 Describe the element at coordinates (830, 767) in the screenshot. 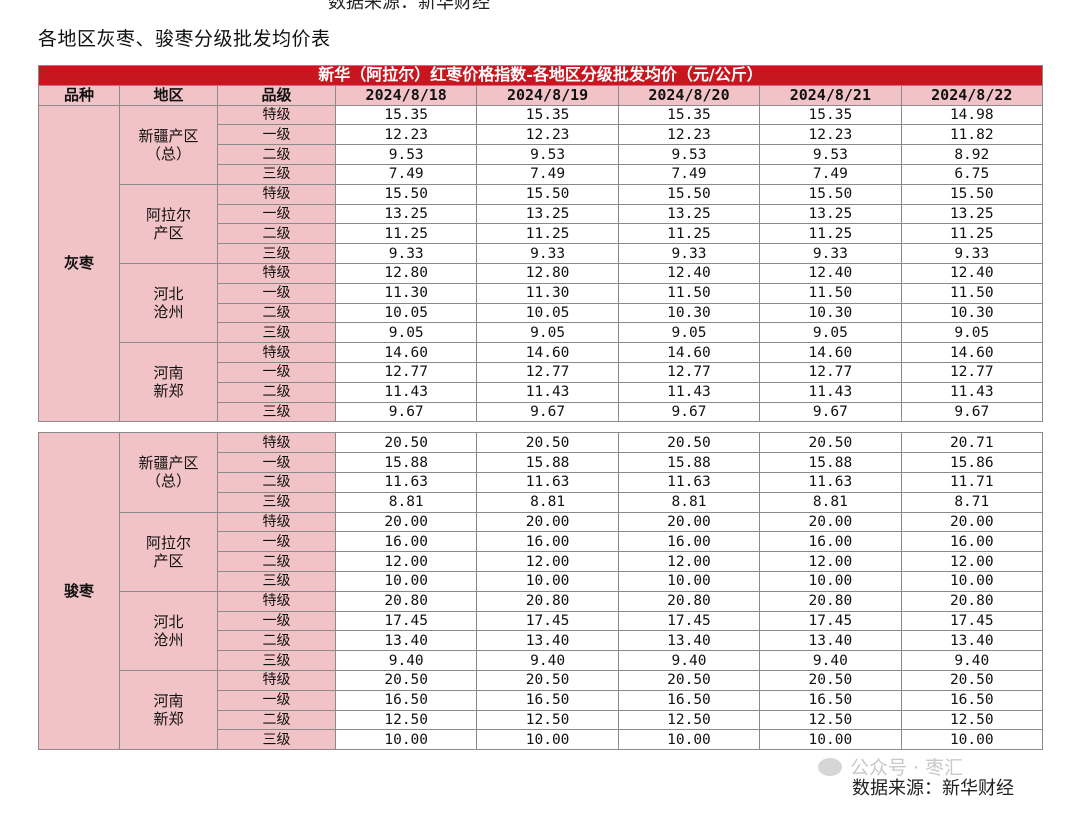

I see `wechat-icon` at that location.